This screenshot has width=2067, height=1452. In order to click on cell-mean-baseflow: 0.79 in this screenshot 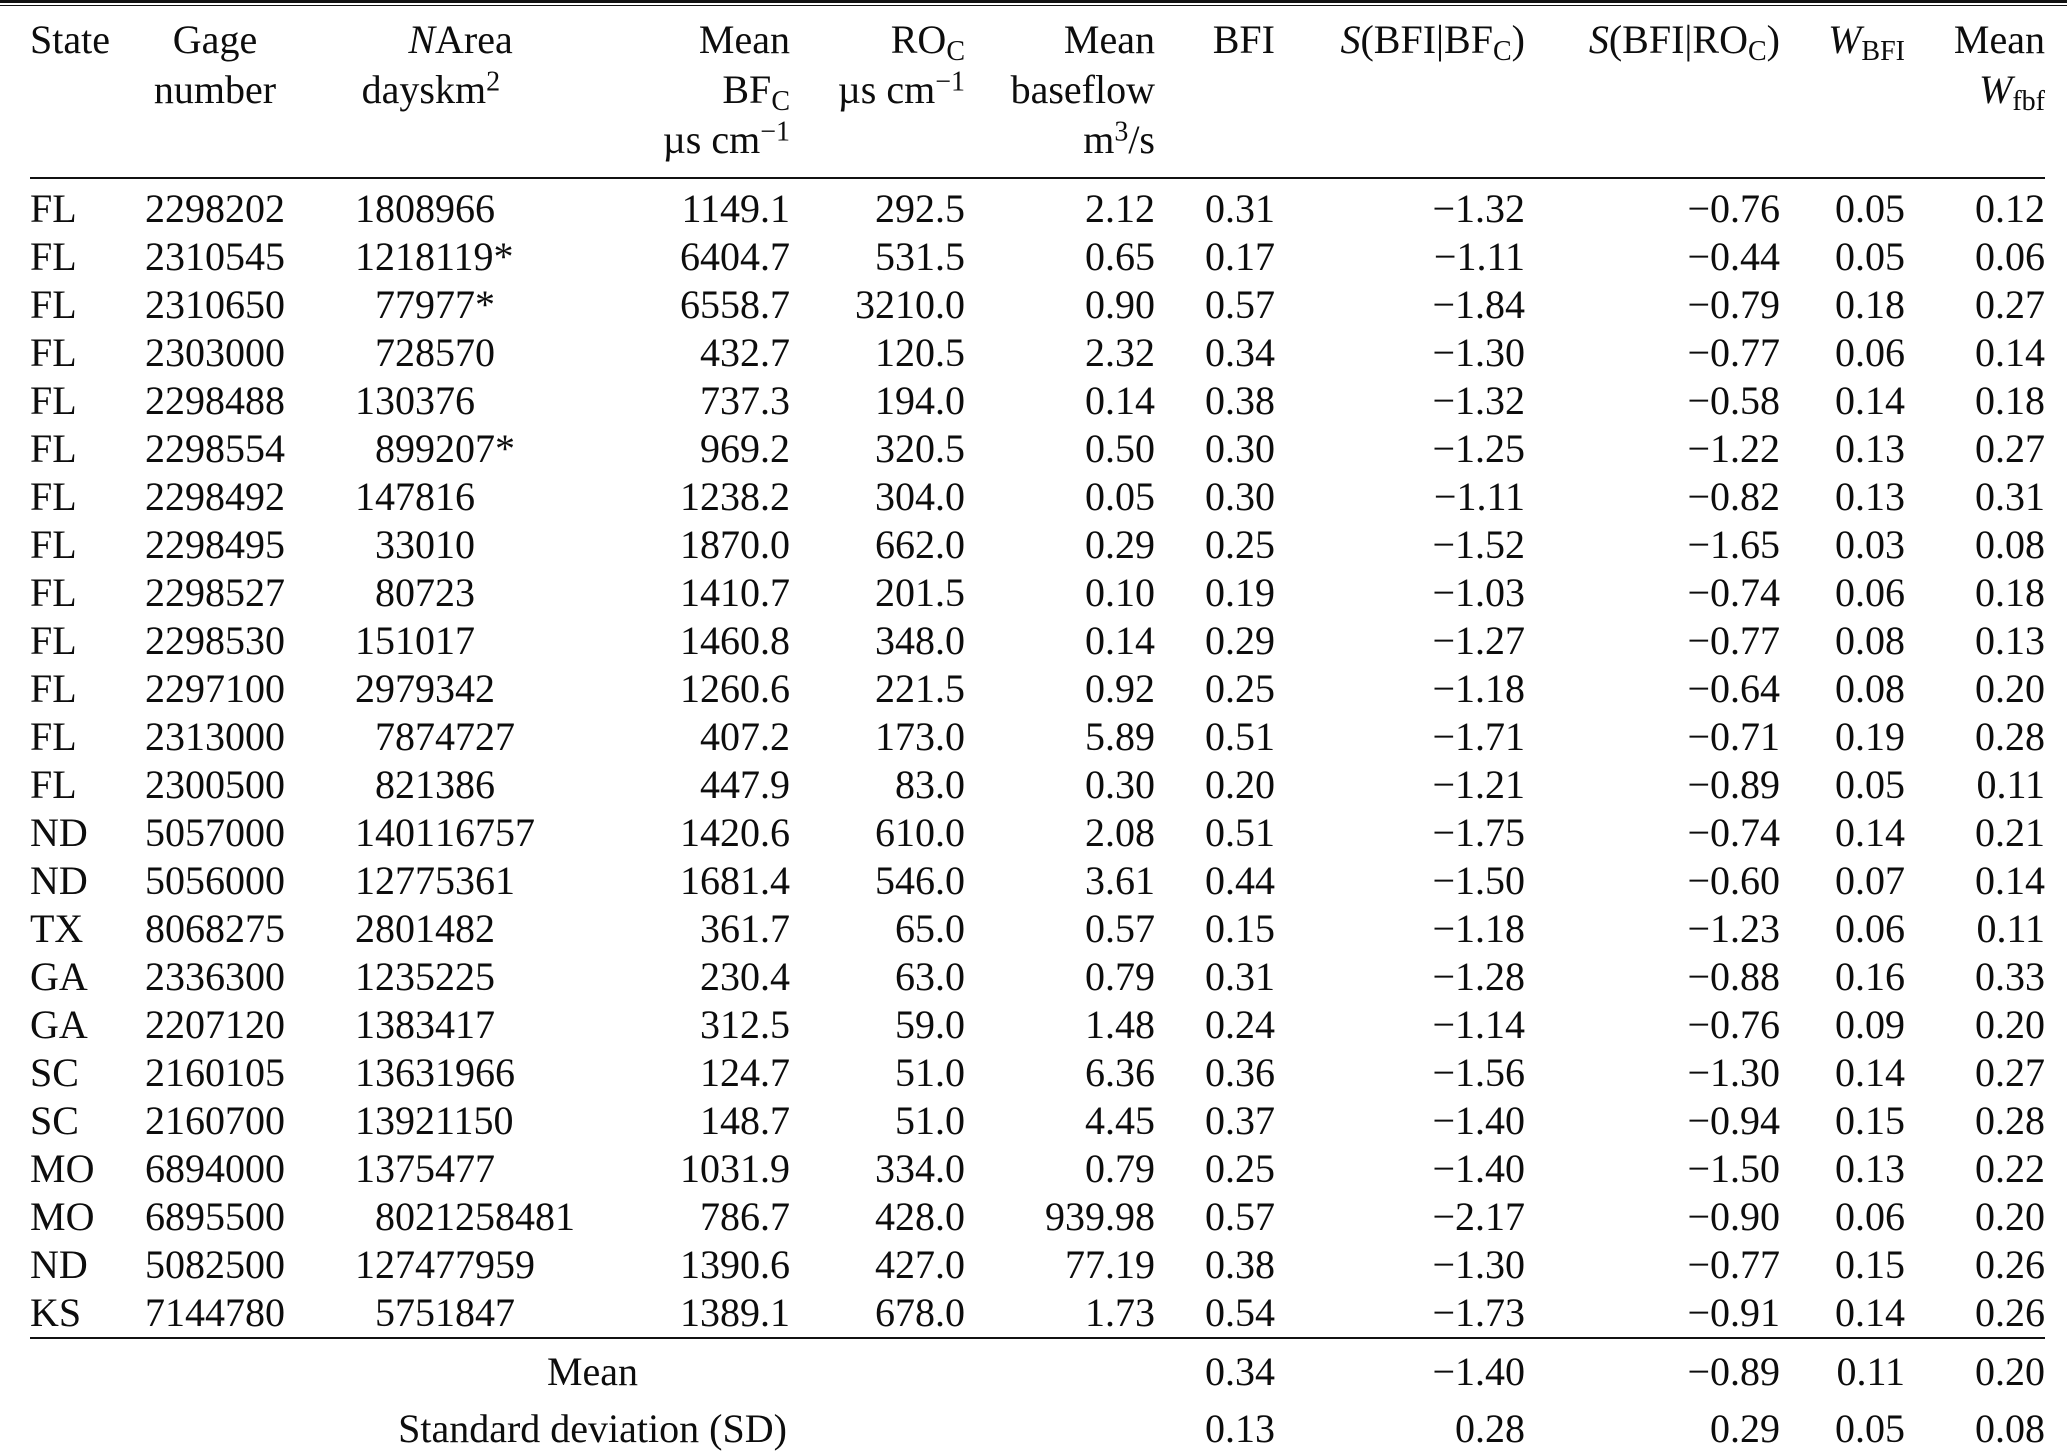, I will do `click(1120, 976)`.